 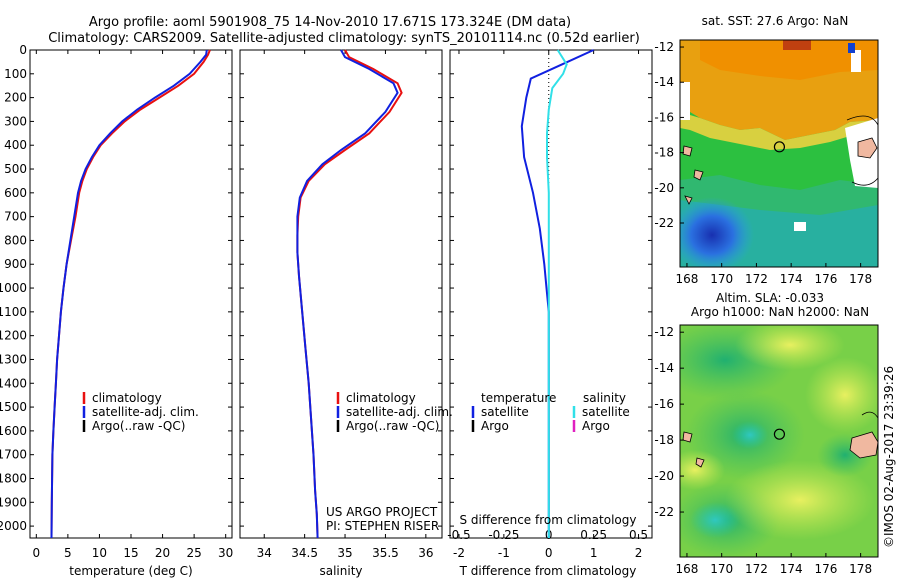 What do you see at coordinates (15, 217) in the screenshot?
I see `y-tick-label: 700` at bounding box center [15, 217].